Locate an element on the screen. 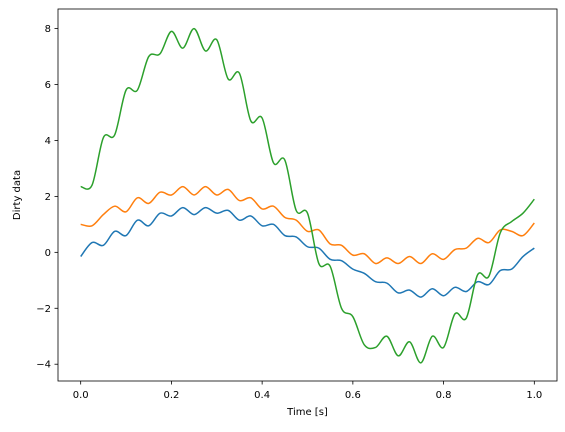  y-axis: −4 −2 0 2 4 6 8 is located at coordinates (47, 197).